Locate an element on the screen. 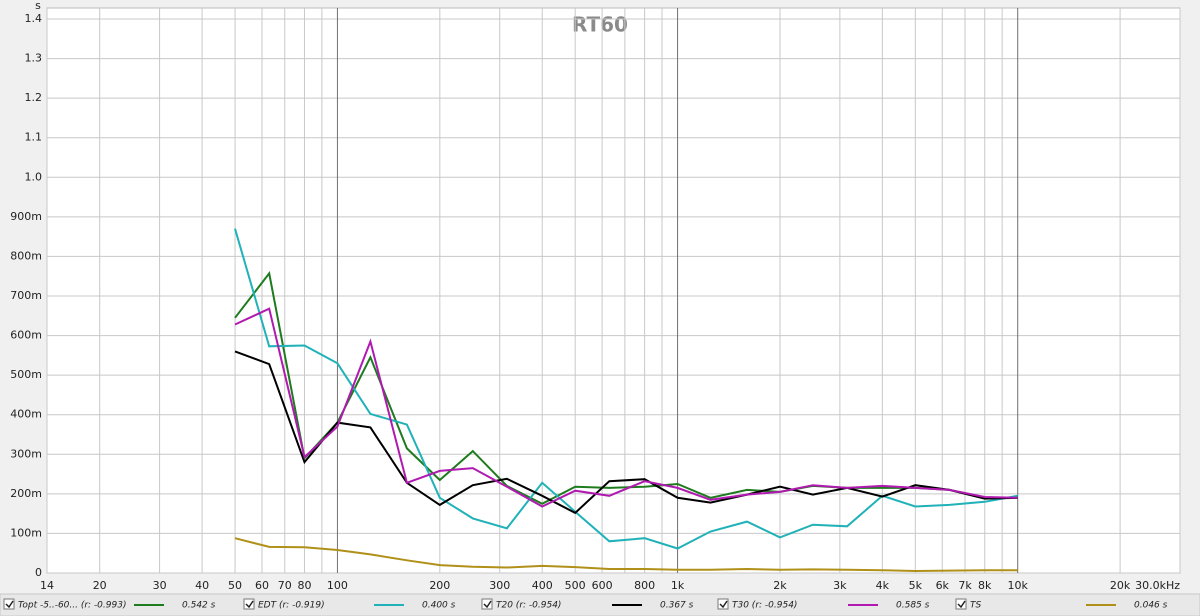 This screenshot has height=616, width=1200. x-tick-label: 300 is located at coordinates (499, 585).